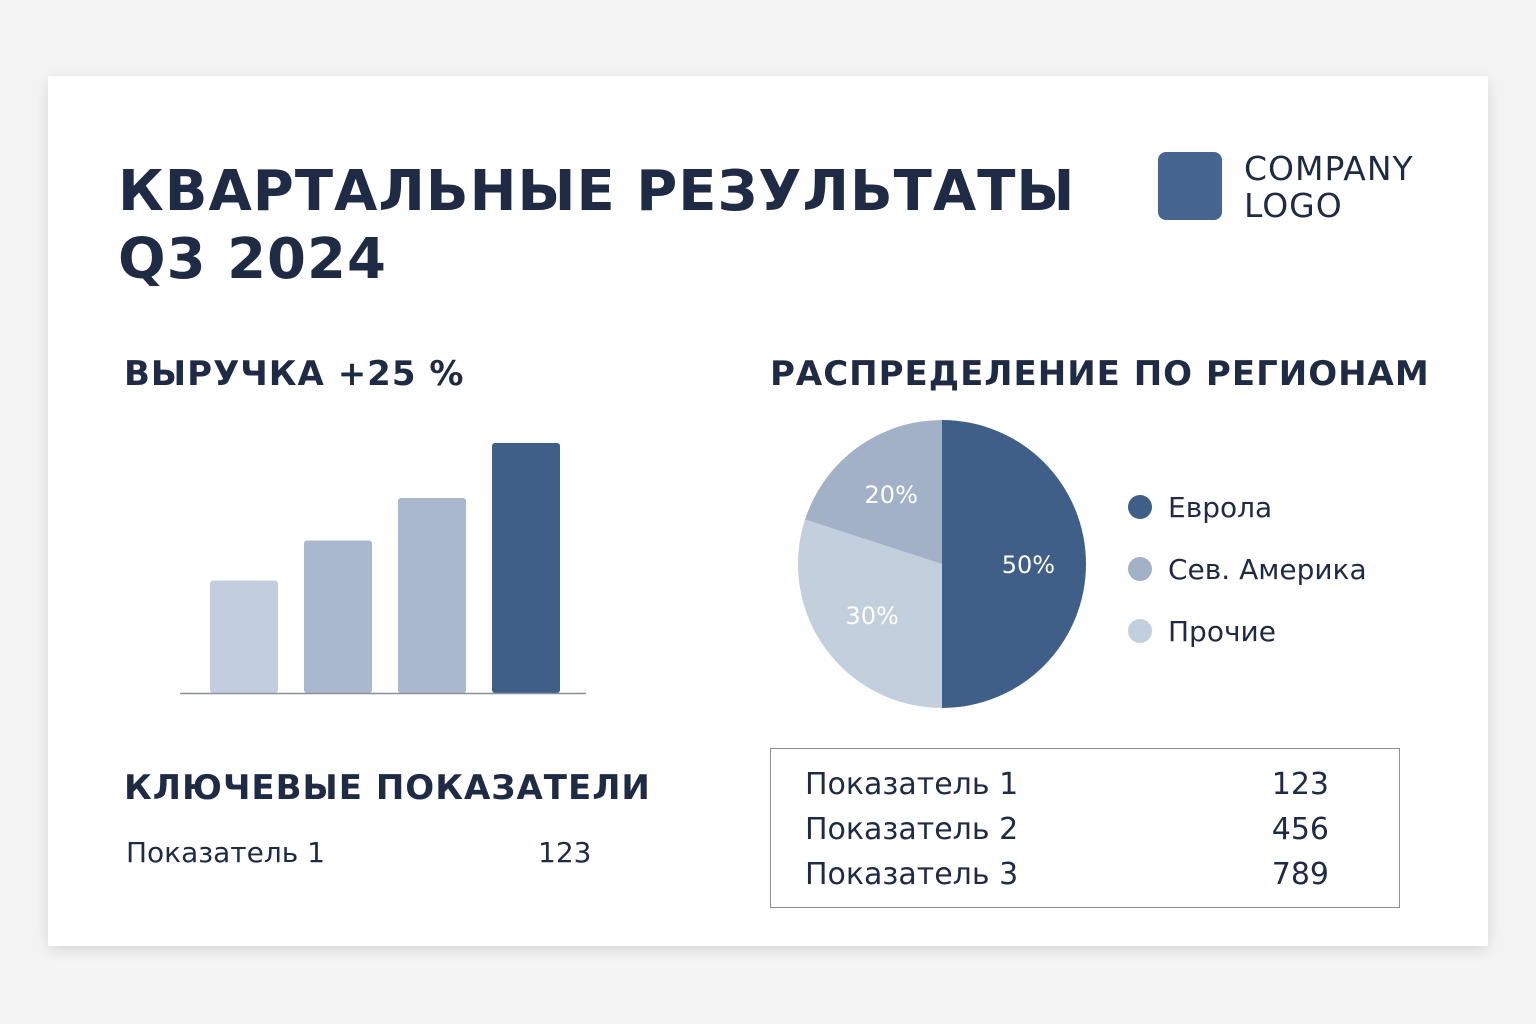 The image size is (1536, 1024). I want to click on legend-item: Сев. Америка, so click(1247, 569).